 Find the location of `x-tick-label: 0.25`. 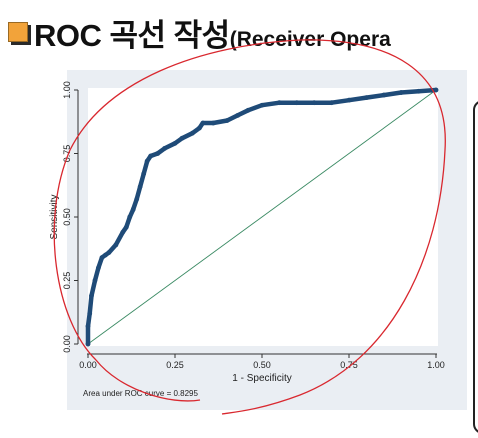

x-tick-label: 0.25 is located at coordinates (175, 365).